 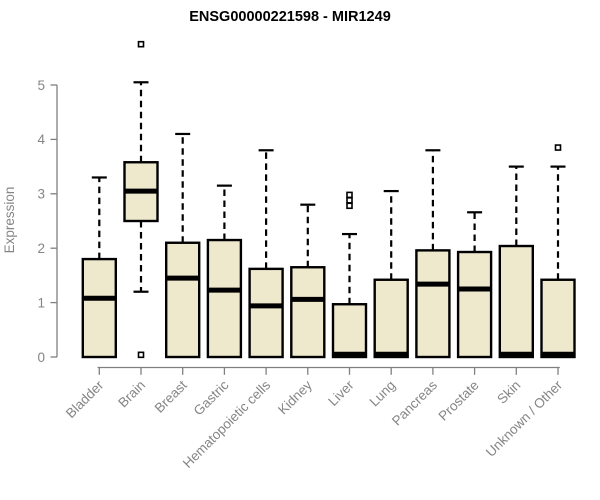 I want to click on box-gastric, so click(x=224, y=271).